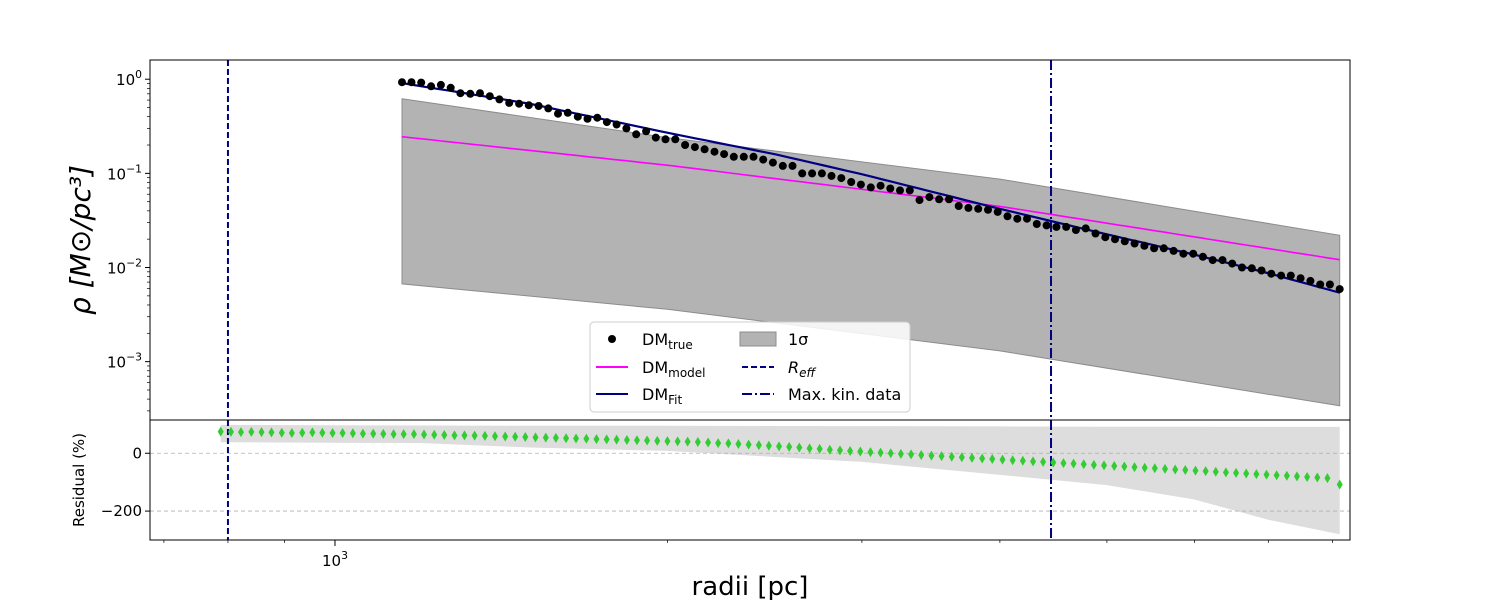 Image resolution: width=1500 pixels, height=604 pixels. What do you see at coordinates (137, 453) in the screenshot?
I see `tick-label: 0` at bounding box center [137, 453].